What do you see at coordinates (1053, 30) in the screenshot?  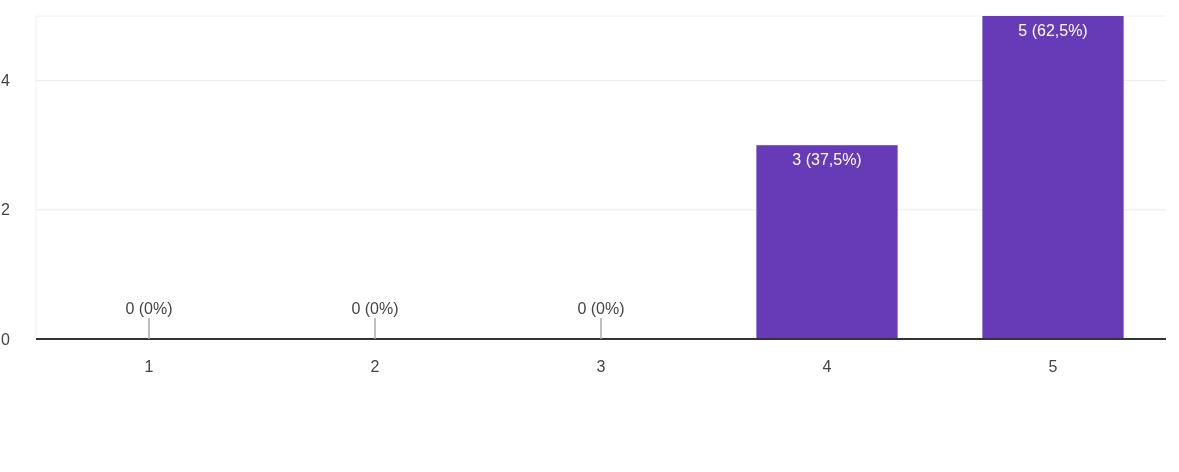 I see `data-label: 5 (62,5%)` at bounding box center [1053, 30].